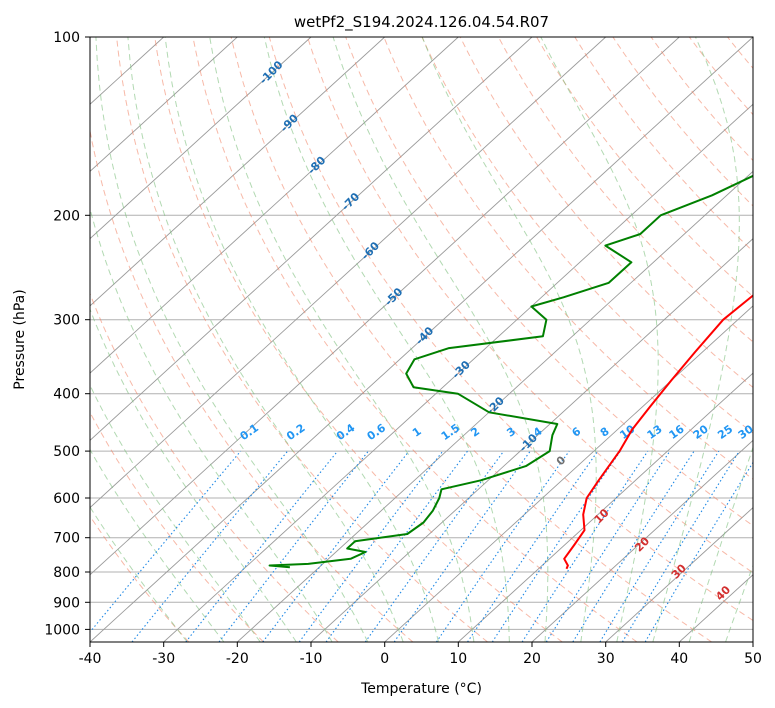 This screenshot has width=775, height=708. I want to click on y-tick-label: 100, so click(66, 38).